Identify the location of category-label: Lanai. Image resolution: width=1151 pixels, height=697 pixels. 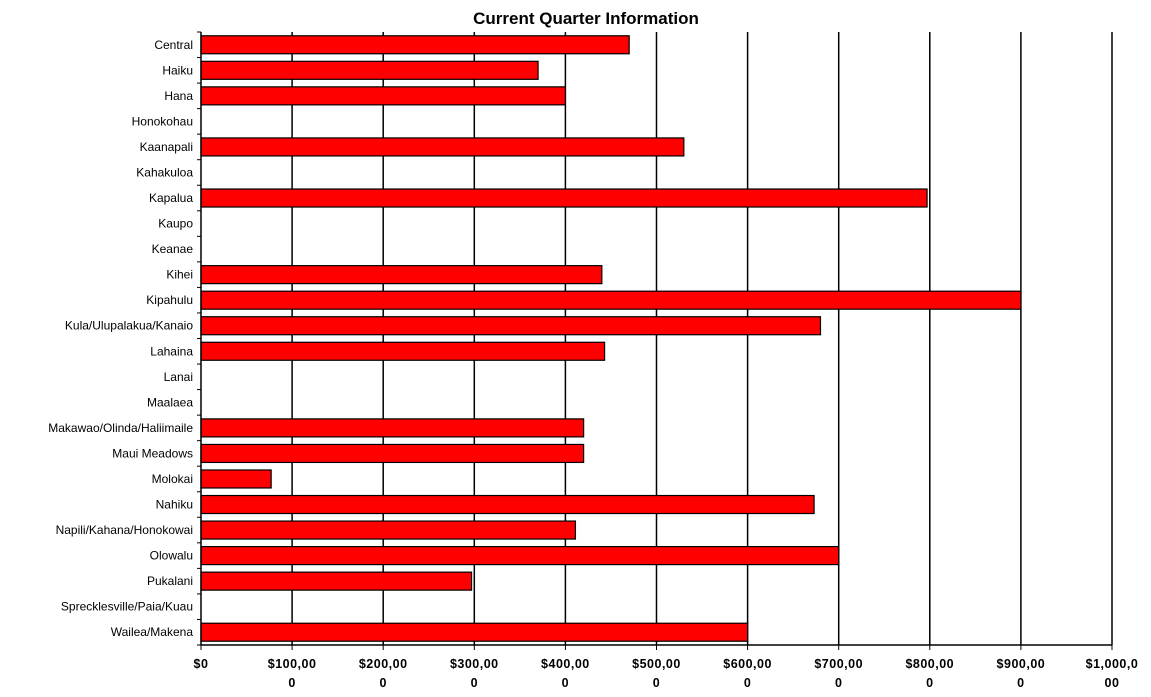
(178, 377).